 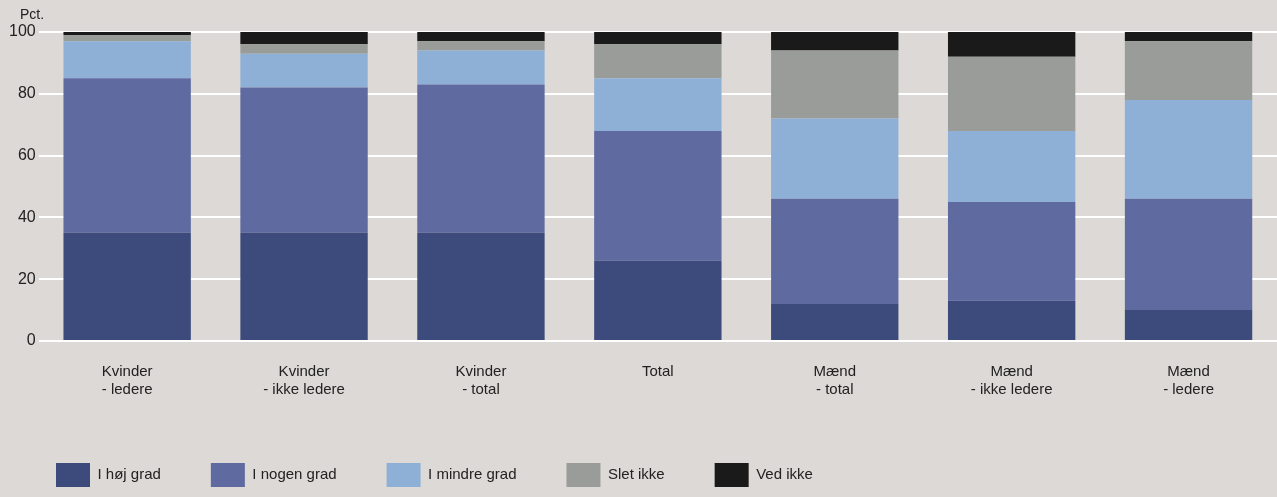 What do you see at coordinates (129, 474) in the screenshot?
I see `legend-label: I høj grad` at bounding box center [129, 474].